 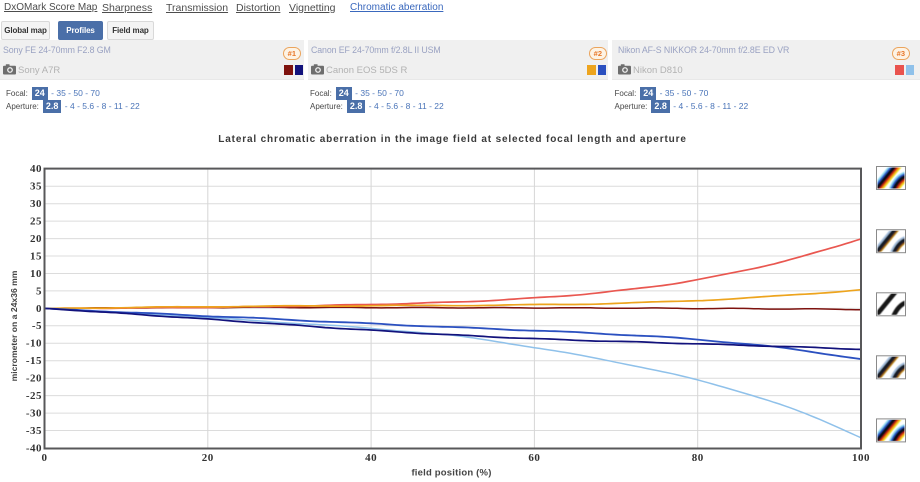 What do you see at coordinates (34, 379) in the screenshot?
I see `svg-text: -20` at bounding box center [34, 379].